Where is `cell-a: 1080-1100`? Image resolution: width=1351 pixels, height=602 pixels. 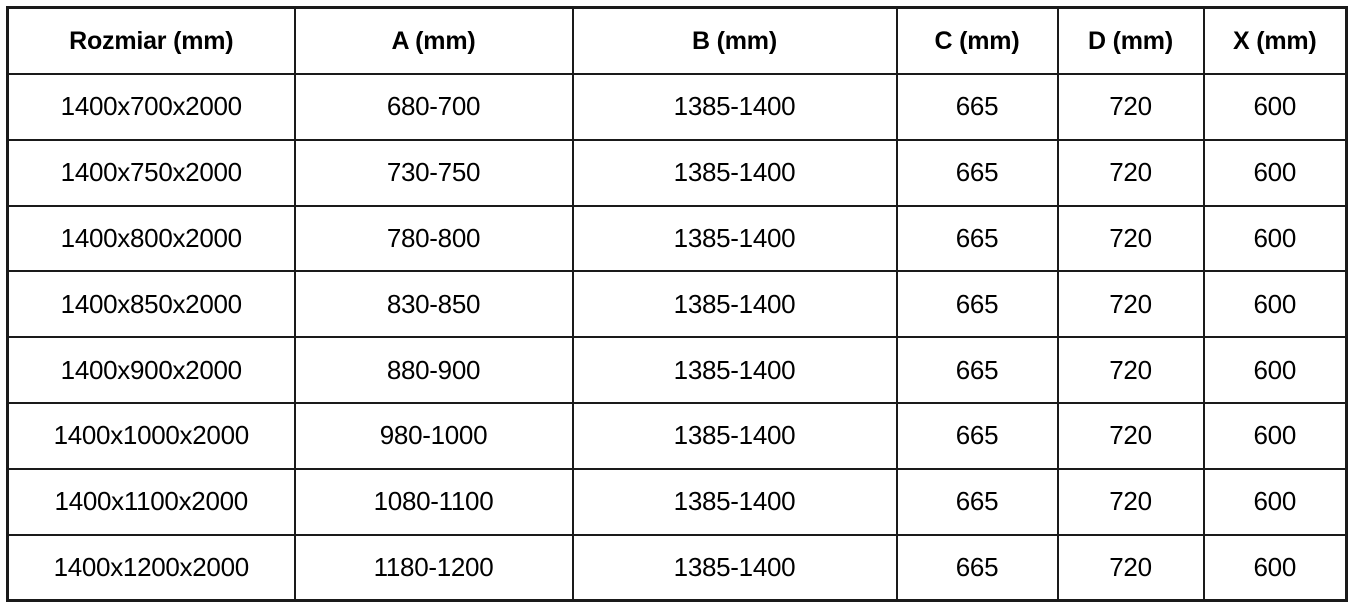
cell-a: 1080-1100 is located at coordinates (433, 501).